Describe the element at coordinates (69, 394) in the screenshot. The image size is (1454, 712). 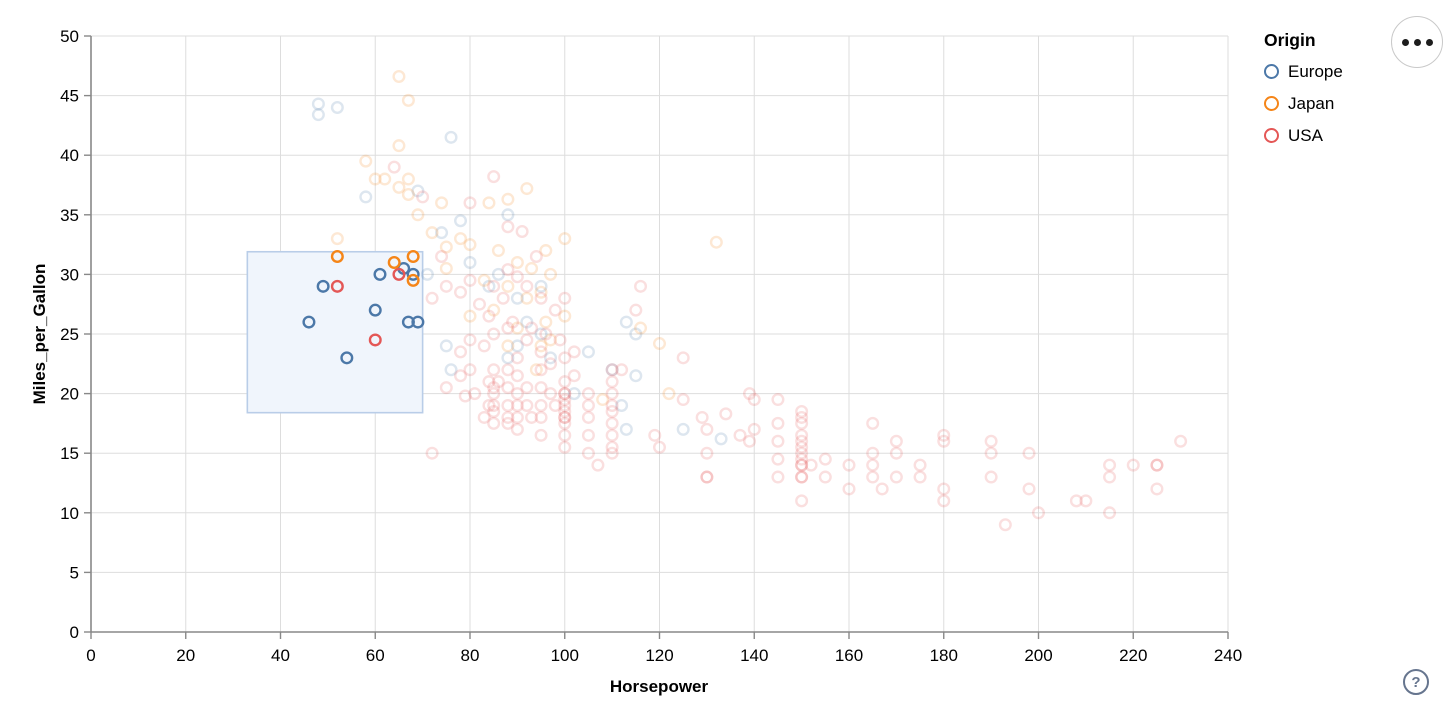
I see `y-tick-label: 20` at that location.